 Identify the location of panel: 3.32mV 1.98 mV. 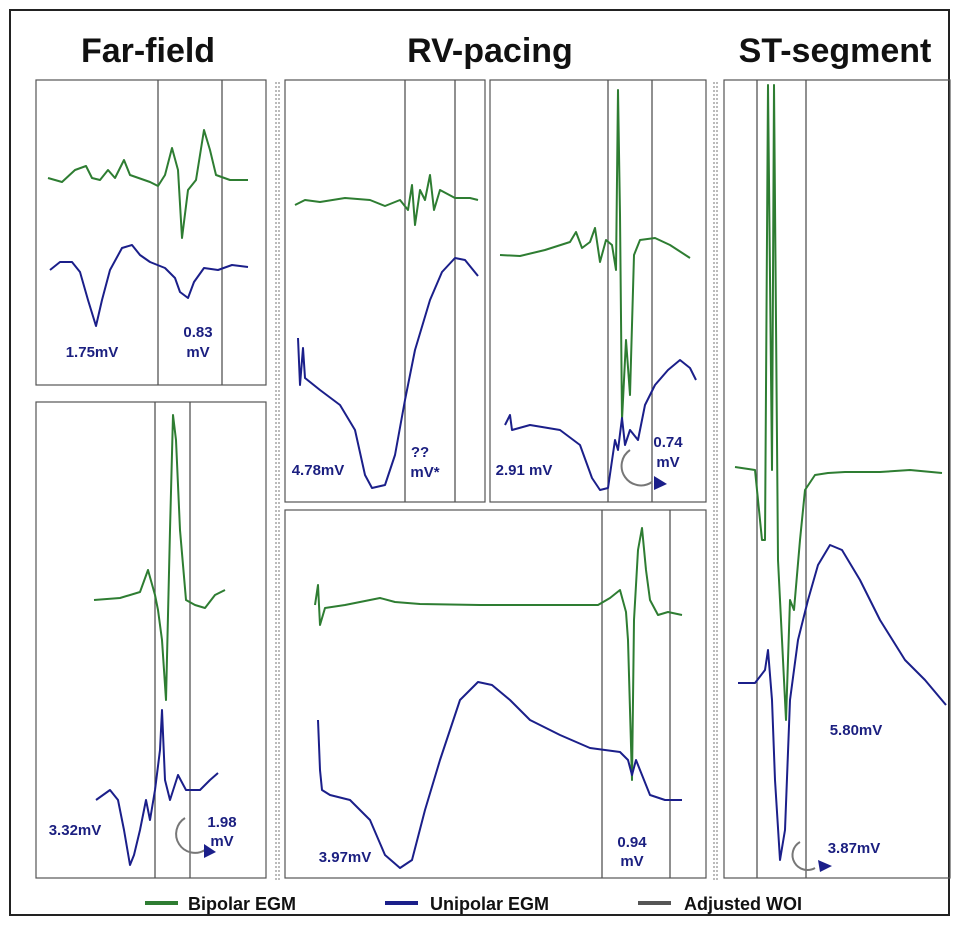
(151, 640).